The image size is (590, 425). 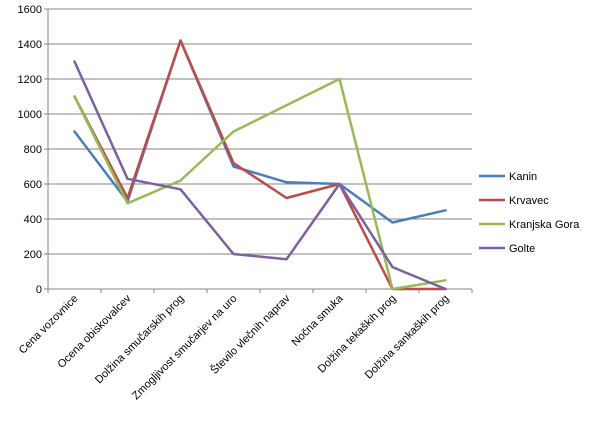 I want to click on y-tick-label: 400, so click(x=33, y=220).